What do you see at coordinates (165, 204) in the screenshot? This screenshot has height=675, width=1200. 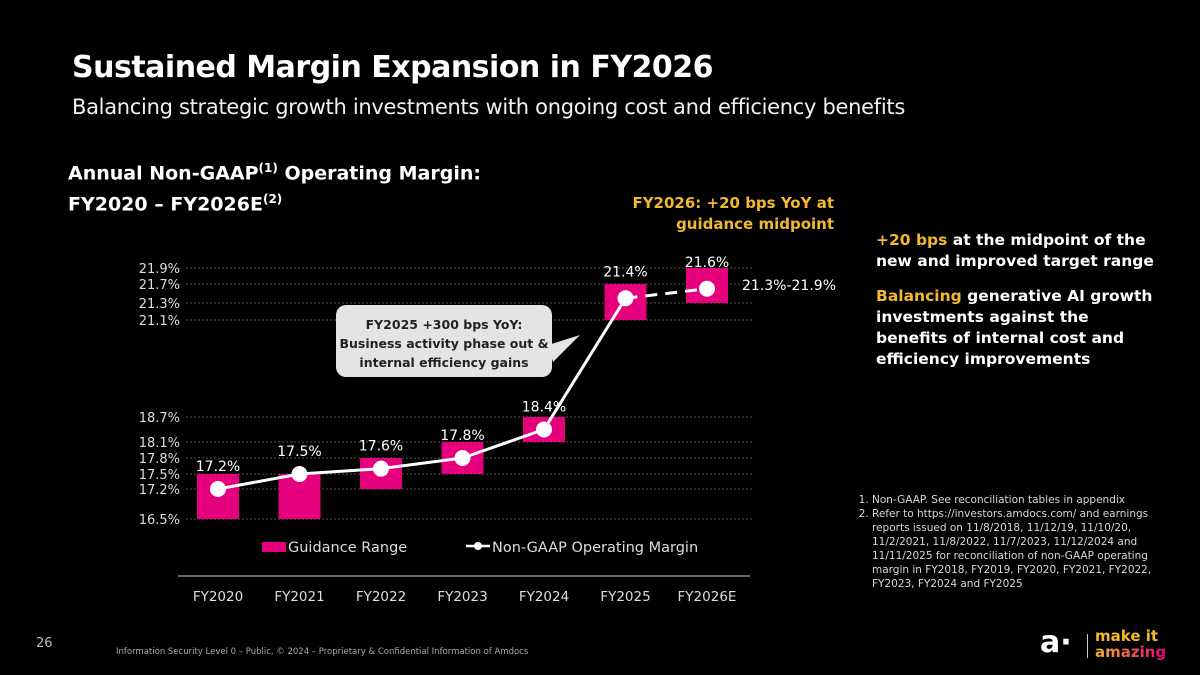 I see `chart-title-part: FY2020 – FY2026E` at bounding box center [165, 204].